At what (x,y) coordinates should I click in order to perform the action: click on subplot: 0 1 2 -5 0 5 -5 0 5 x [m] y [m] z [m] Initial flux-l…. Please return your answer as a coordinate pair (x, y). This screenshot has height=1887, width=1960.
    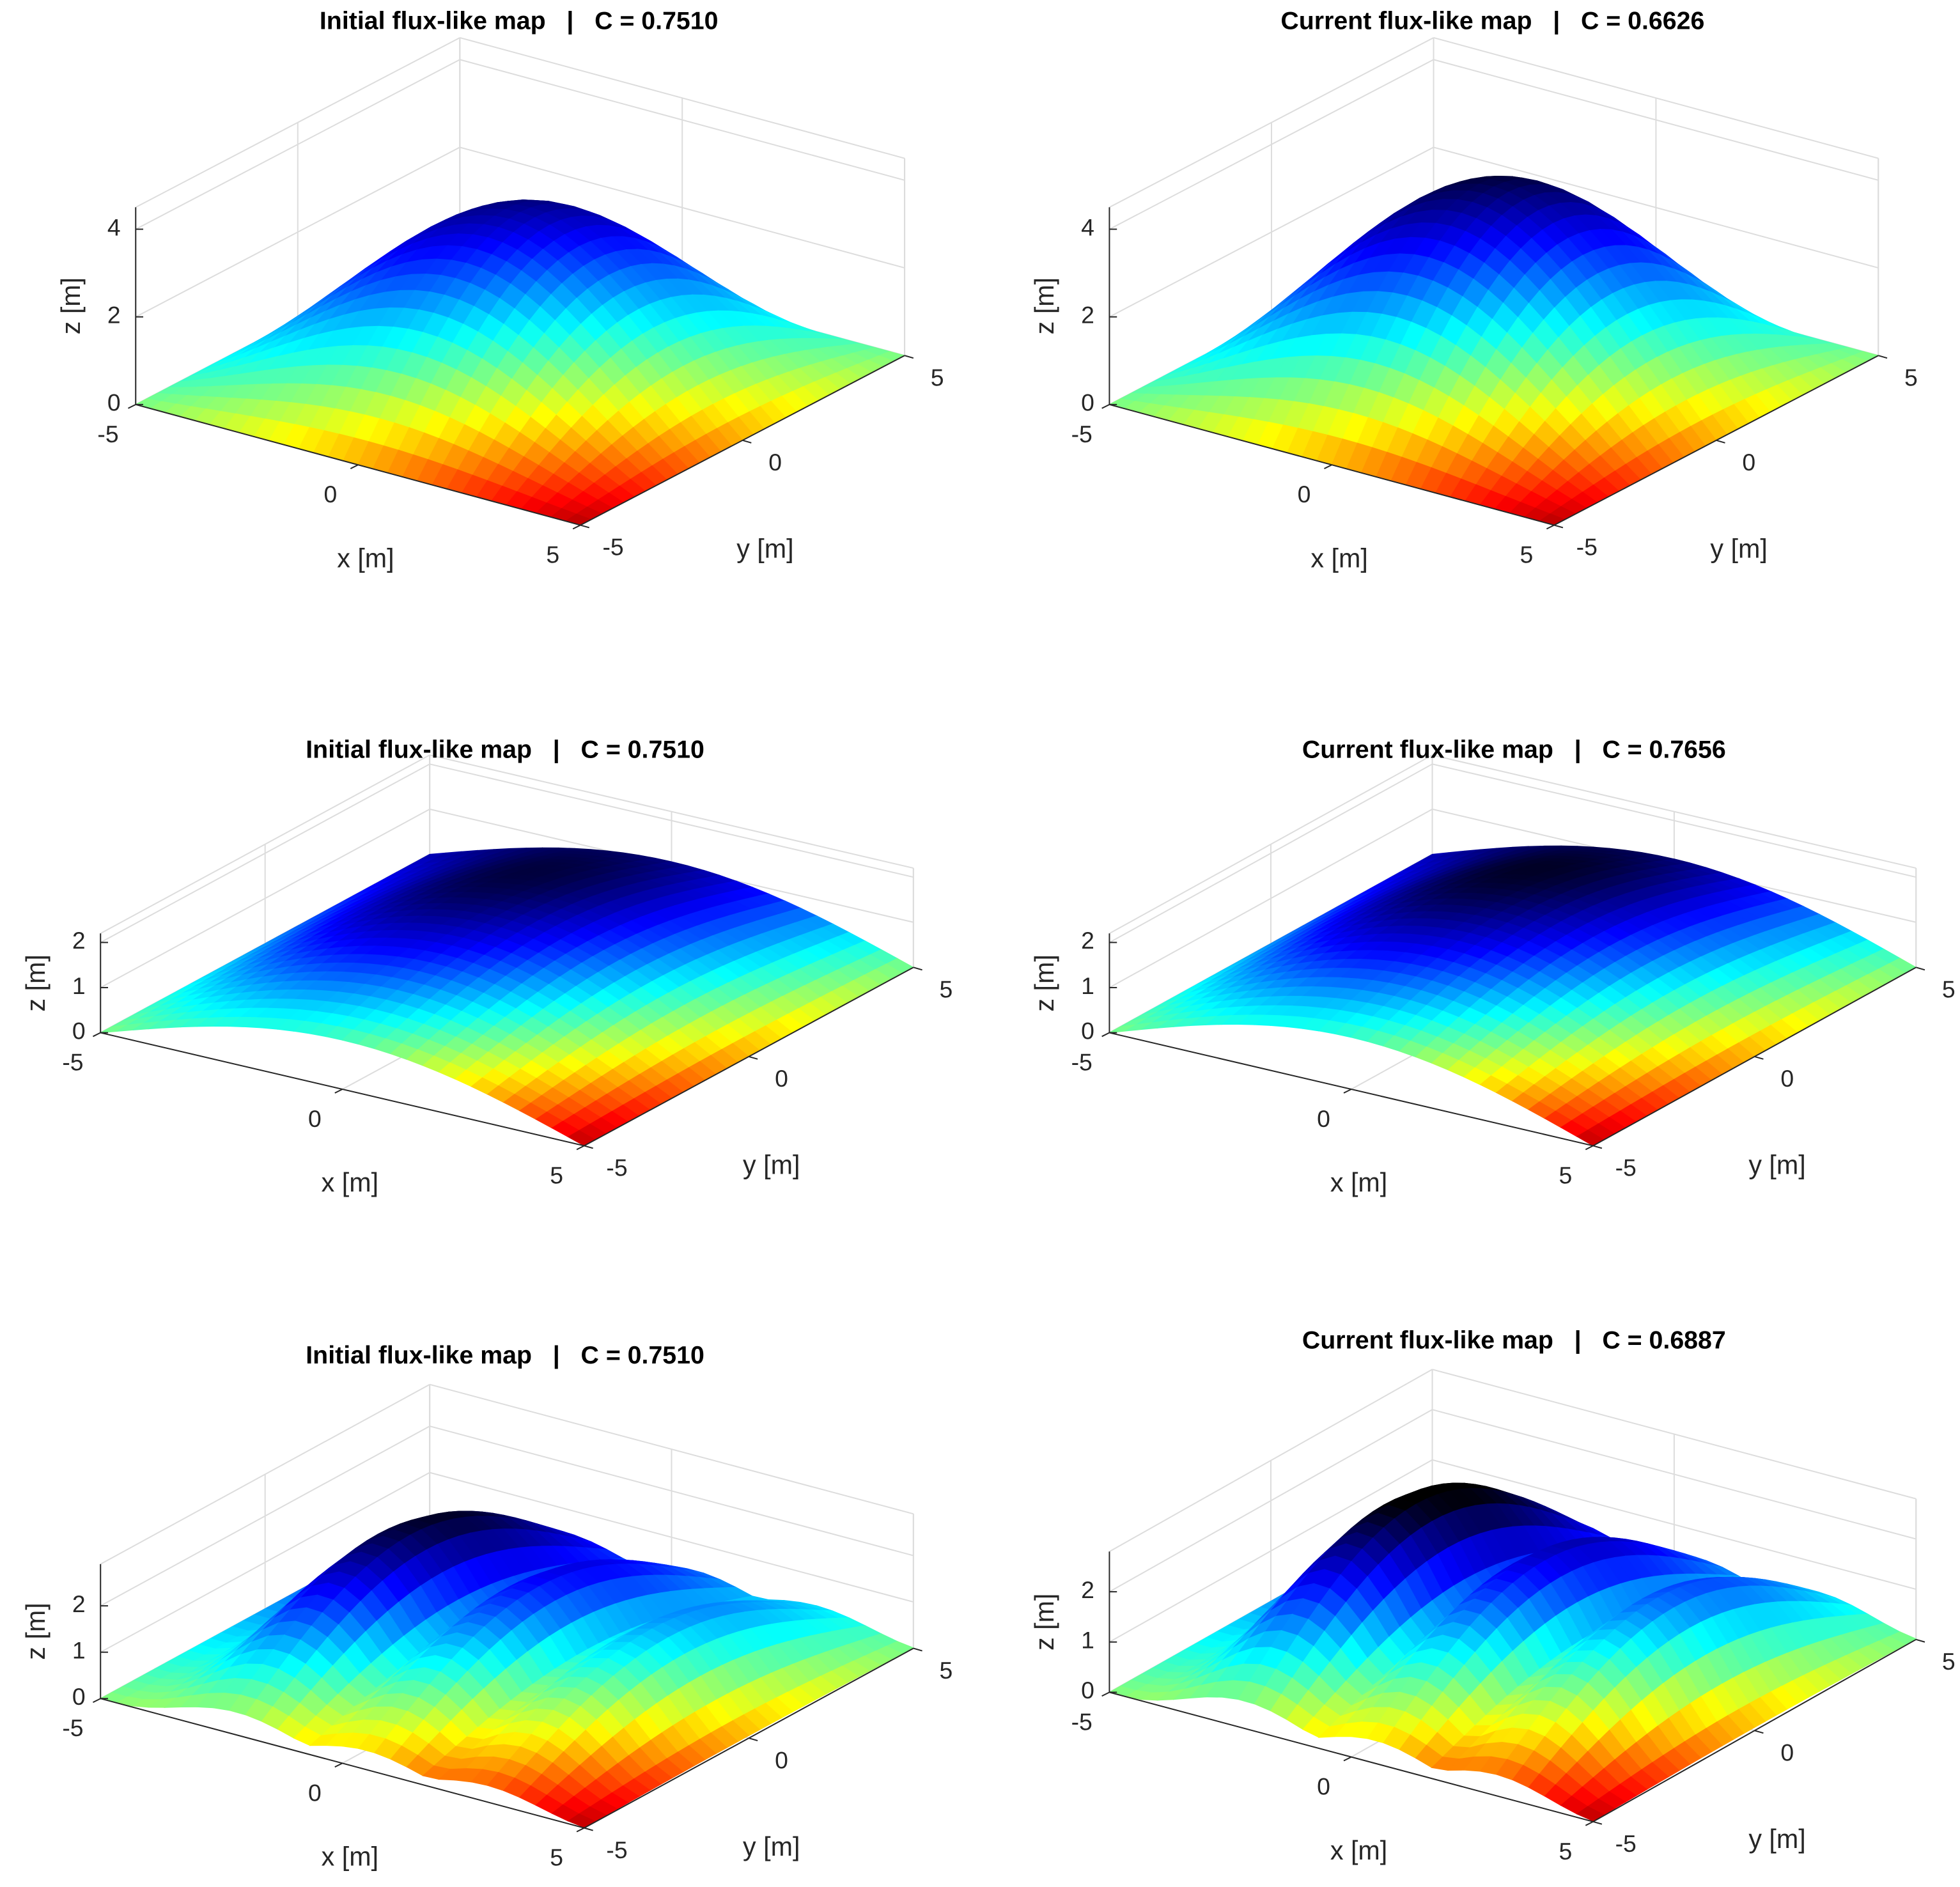
    Looking at the image, I should click on (487, 1606).